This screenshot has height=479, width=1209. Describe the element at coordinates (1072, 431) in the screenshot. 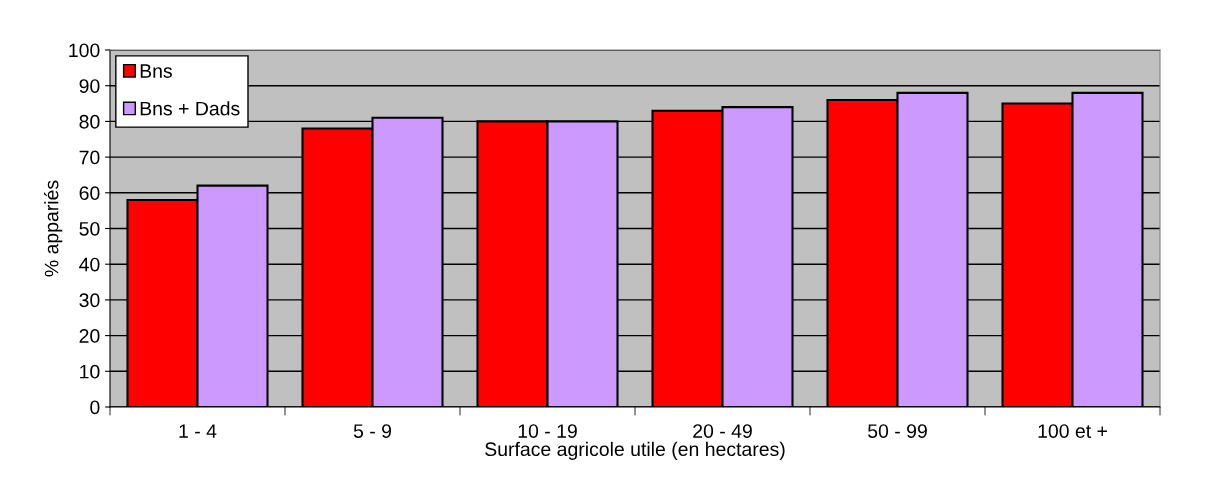

I see `x-tick-label: 100 et +` at that location.